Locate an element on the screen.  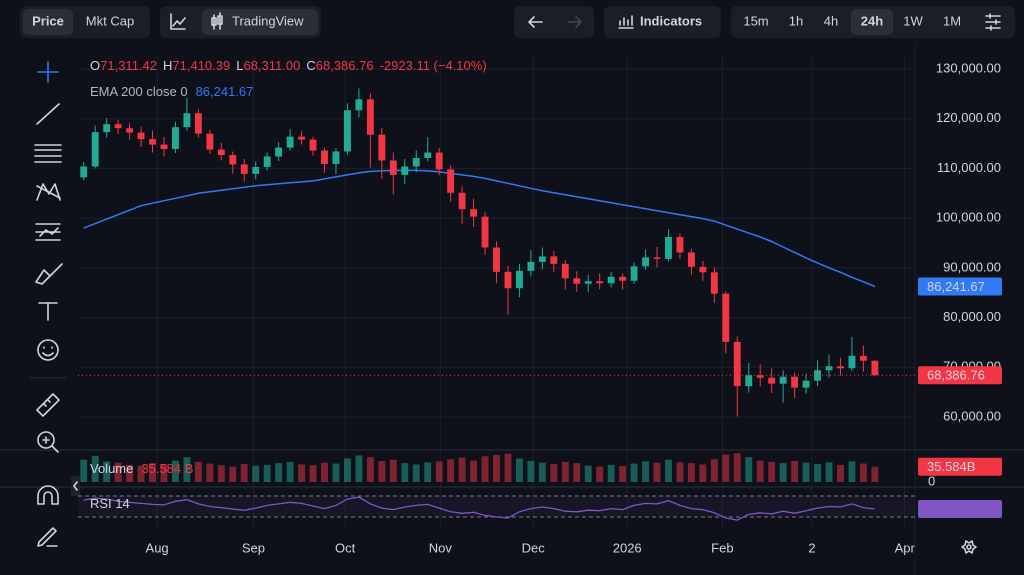
indicators-label: Indicators is located at coordinates (671, 20).